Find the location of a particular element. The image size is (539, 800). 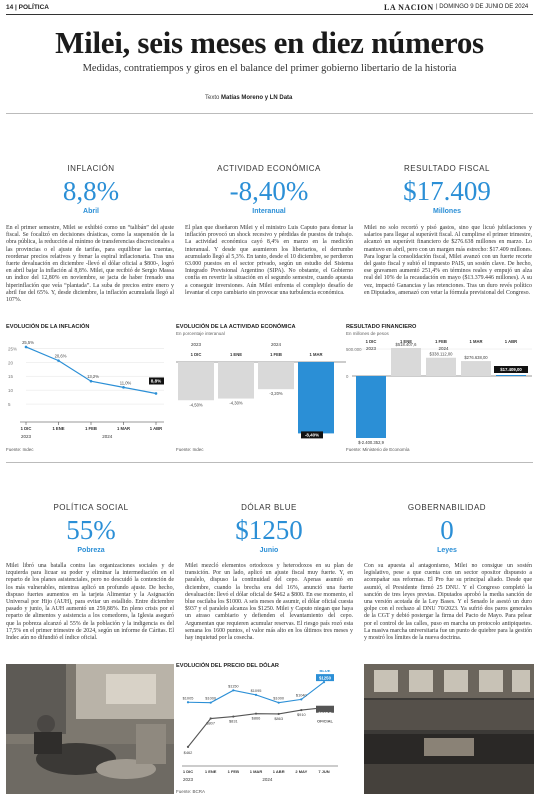

edition-date: | DOMINGO 9 DE JUNIO DE 2024 is located at coordinates (482, 7).